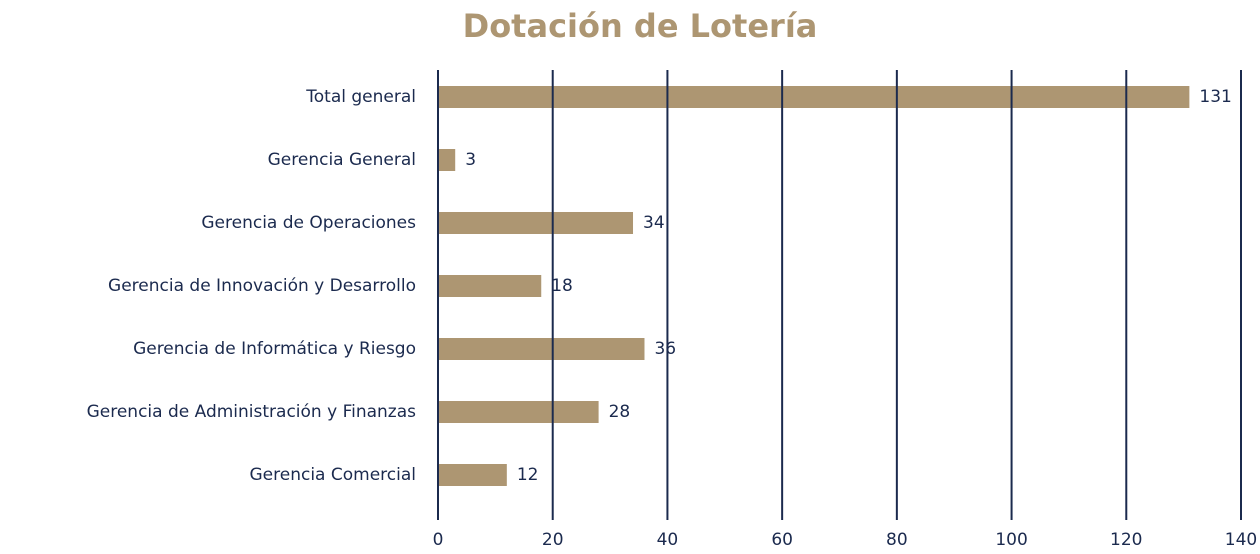 Image resolution: width=1260 pixels, height=554 pixels. What do you see at coordinates (342, 160) in the screenshot?
I see `y-tick-label: Gerencia General` at bounding box center [342, 160].